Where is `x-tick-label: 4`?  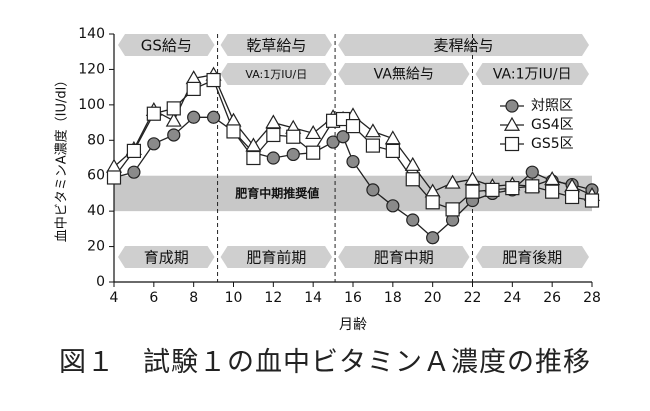 x-tick-label: 4 is located at coordinates (114, 298).